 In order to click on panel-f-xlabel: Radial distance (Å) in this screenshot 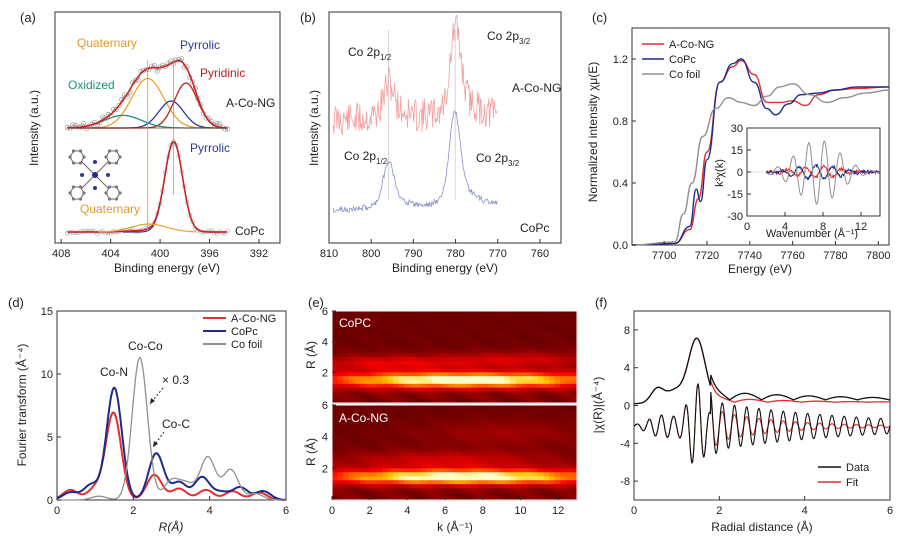, I will do `click(761, 526)`.